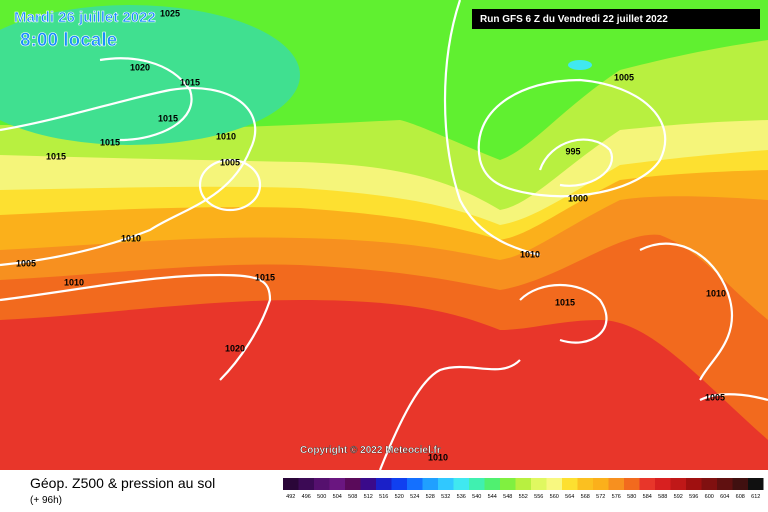 The width and height of the screenshot is (768, 512). Describe the element at coordinates (399, 497) in the screenshot. I see `legend-label: 520` at that location.